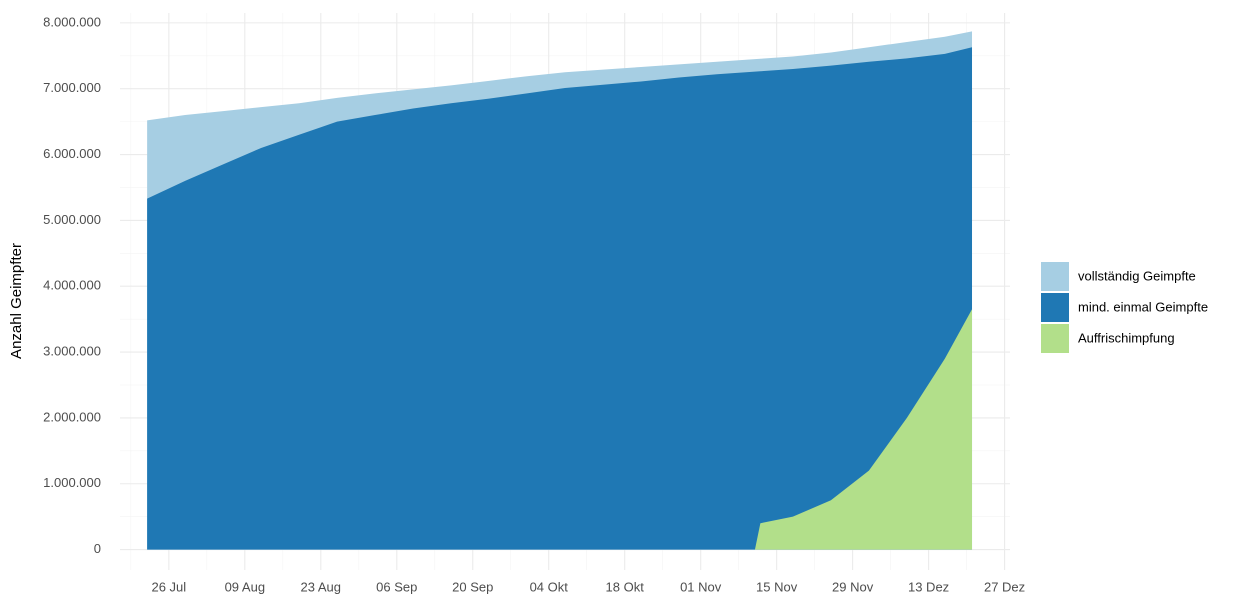  What do you see at coordinates (72, 482) in the screenshot?
I see `y-tick-label: 1.000.000` at bounding box center [72, 482].